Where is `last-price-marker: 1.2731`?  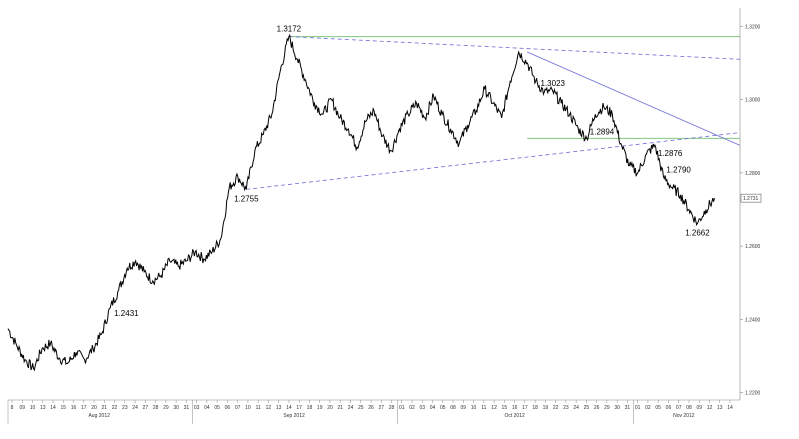 last-price-marker: 1.2731 is located at coordinates (751, 198).